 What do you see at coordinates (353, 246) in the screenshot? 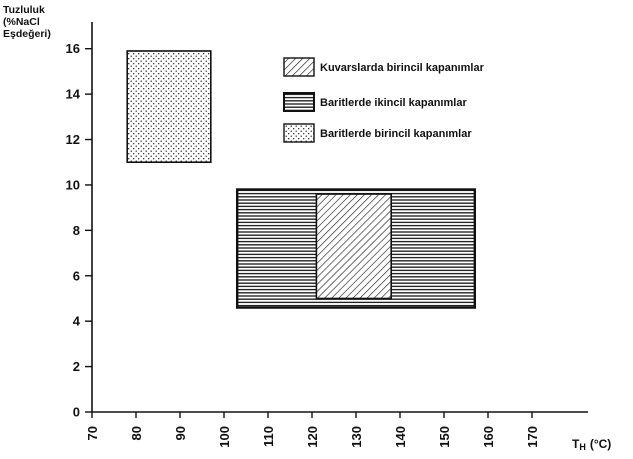
I see `box-kuvarslarda-birincil-kapan-mlar` at bounding box center [353, 246].